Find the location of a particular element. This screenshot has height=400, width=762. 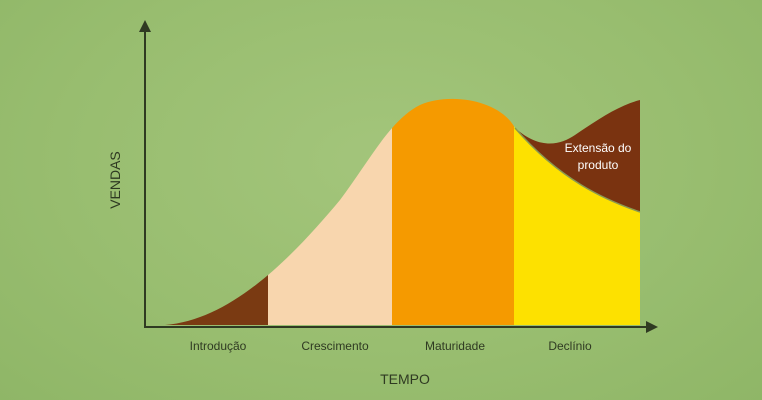

stage-label-introduction: Introdução is located at coordinates (218, 346).